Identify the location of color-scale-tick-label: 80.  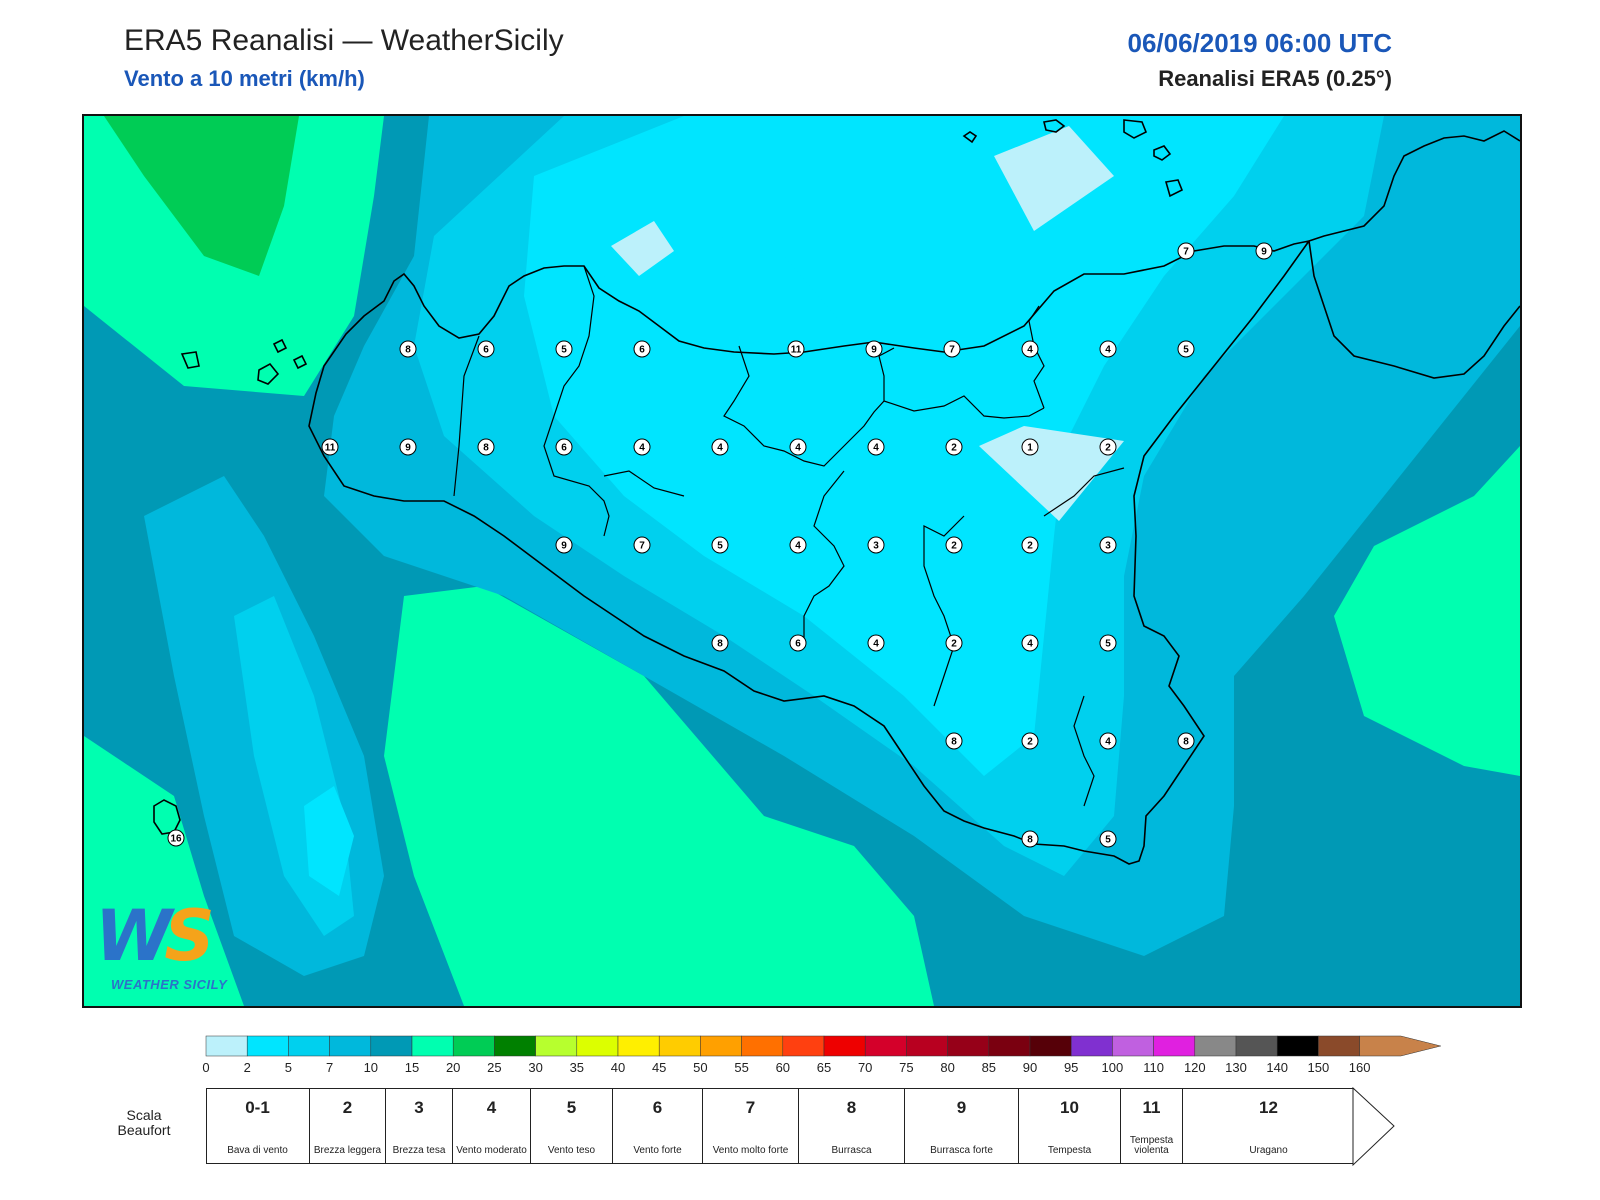
(947, 1067).